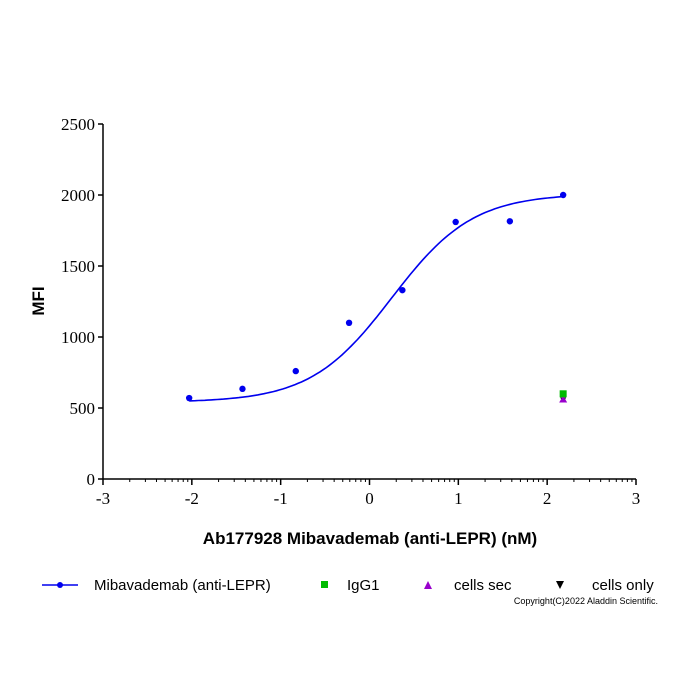 The width and height of the screenshot is (700, 700). Describe the element at coordinates (82, 302) in the screenshot. I see `y-axis: 0 500 1000 1500 2000 2500` at that location.